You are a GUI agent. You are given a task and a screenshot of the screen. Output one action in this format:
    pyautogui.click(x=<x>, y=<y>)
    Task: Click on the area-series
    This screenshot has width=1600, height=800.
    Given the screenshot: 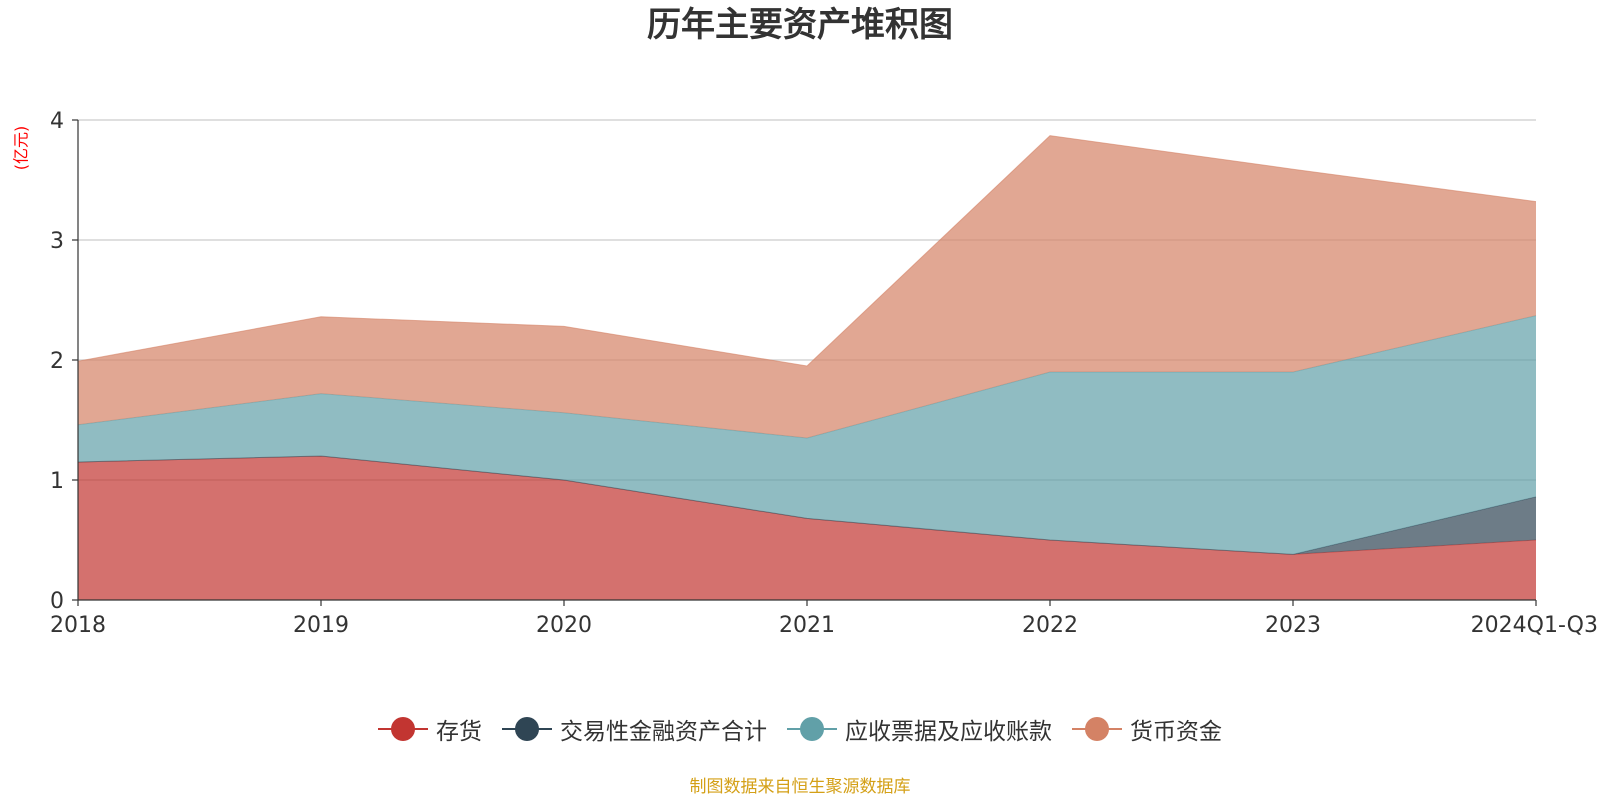 What is the action you would take?
    pyautogui.click(x=807, y=505)
    